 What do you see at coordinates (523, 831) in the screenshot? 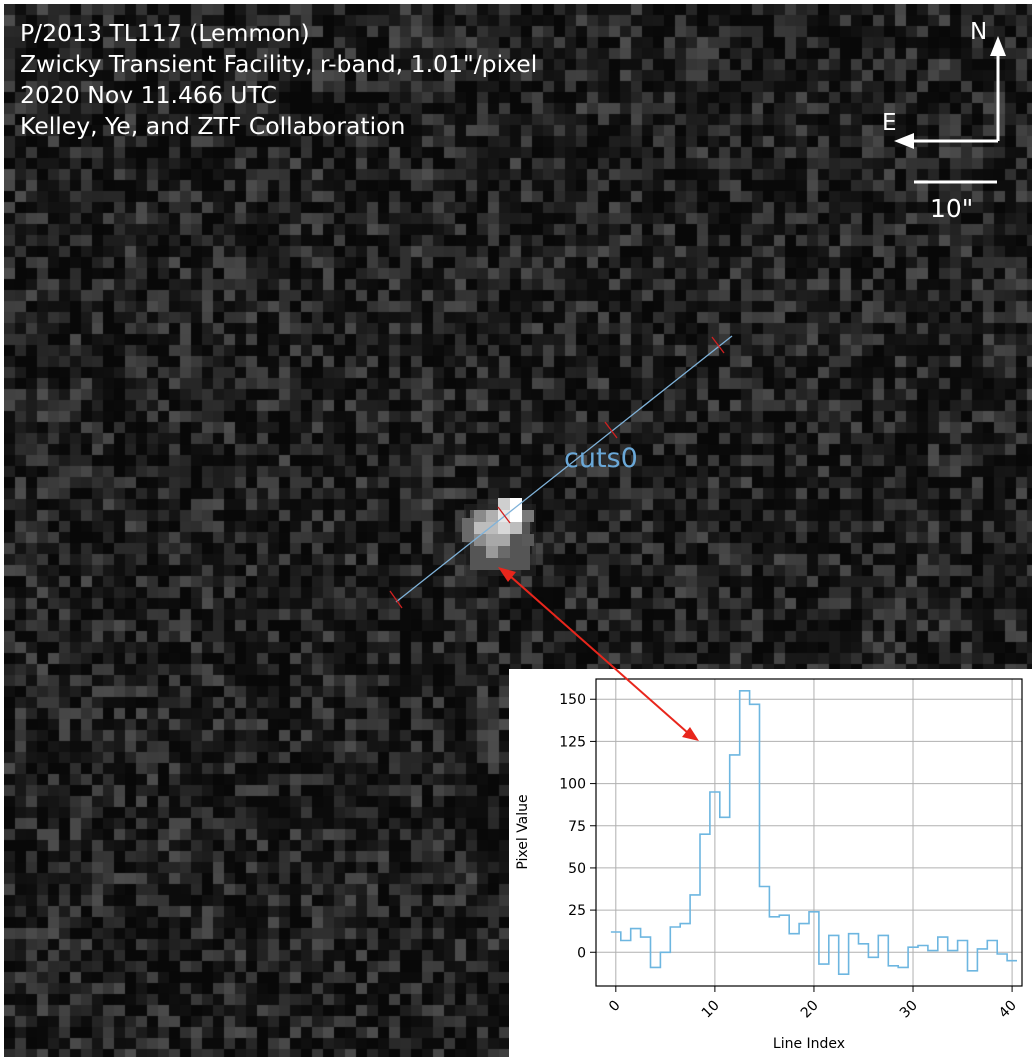
I see `y-axis-label: Pixel Value` at bounding box center [523, 831].